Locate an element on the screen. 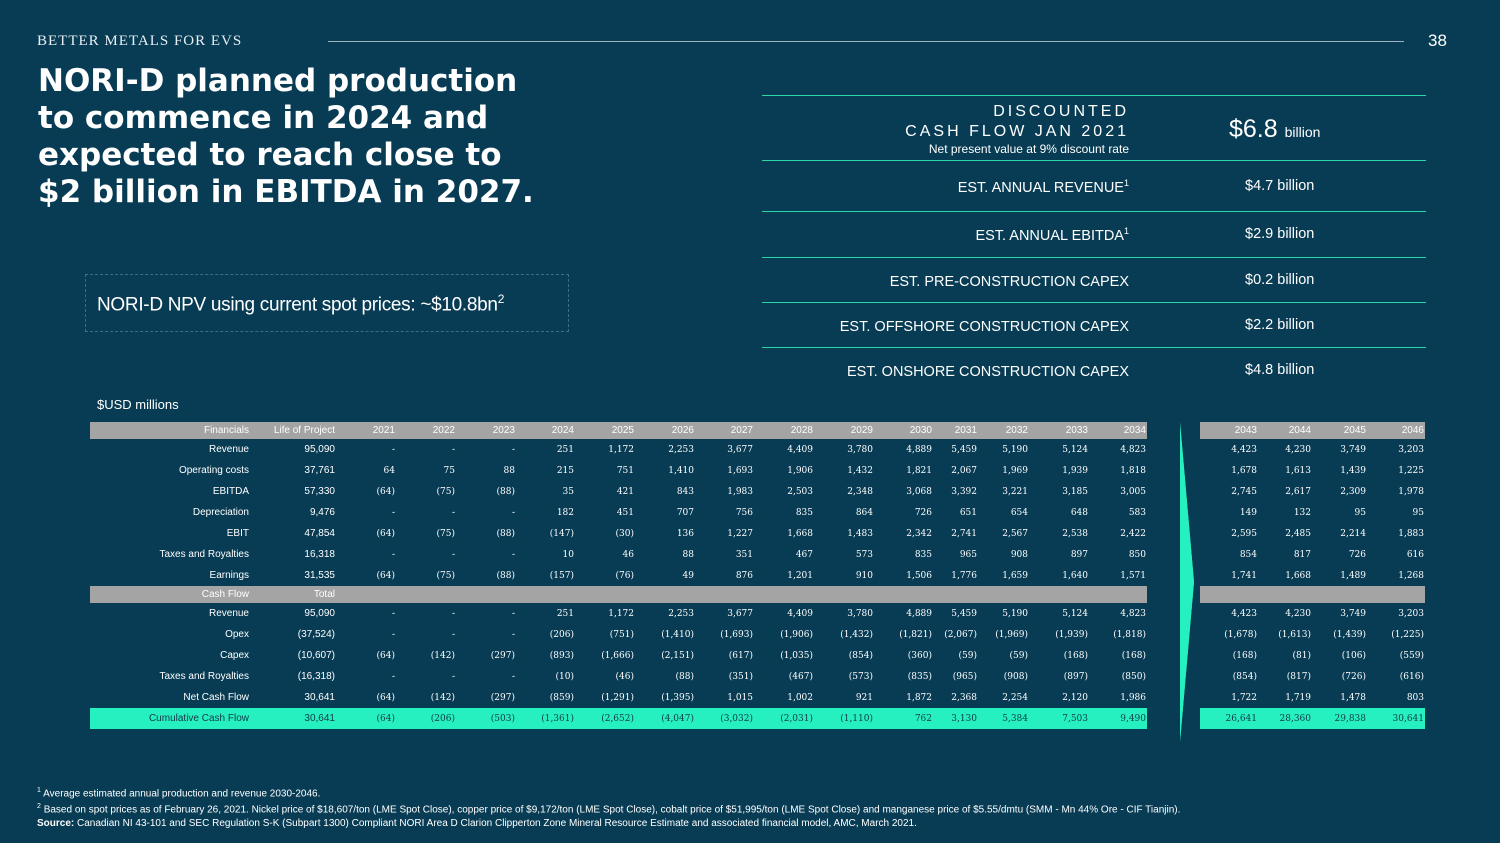 This screenshot has width=1500, height=843. year-cell: 1,776 is located at coordinates (964, 575).